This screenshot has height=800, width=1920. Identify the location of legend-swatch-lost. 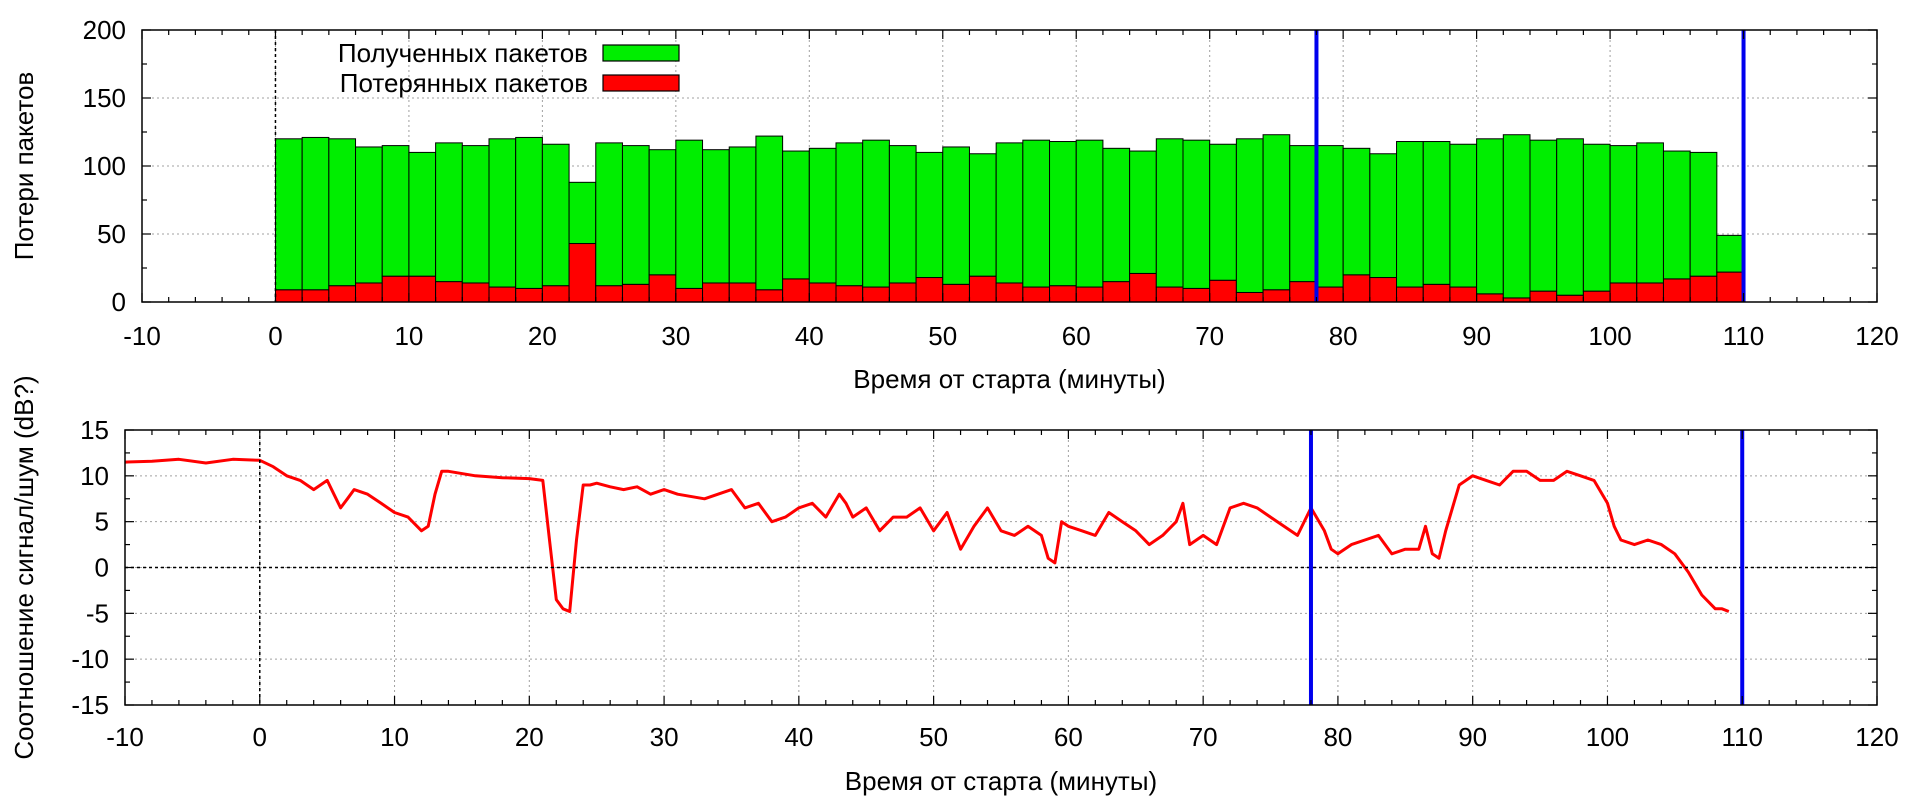
(641, 83).